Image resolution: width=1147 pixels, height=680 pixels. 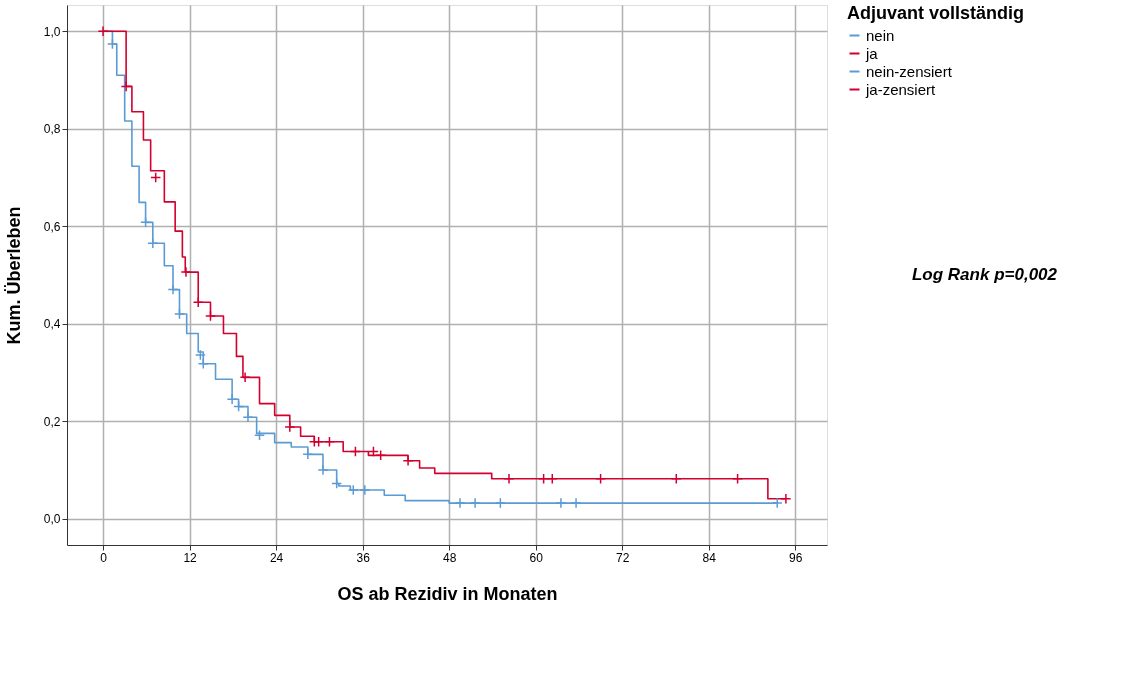 What do you see at coordinates (709, 557) in the screenshot?
I see `x-tick-label: 84` at bounding box center [709, 557].